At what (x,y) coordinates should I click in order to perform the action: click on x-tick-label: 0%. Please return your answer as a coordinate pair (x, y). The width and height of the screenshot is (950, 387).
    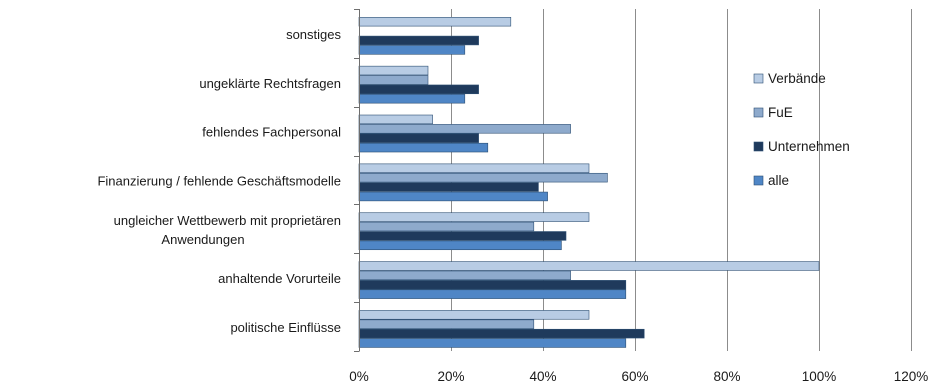
    Looking at the image, I should click on (359, 376).